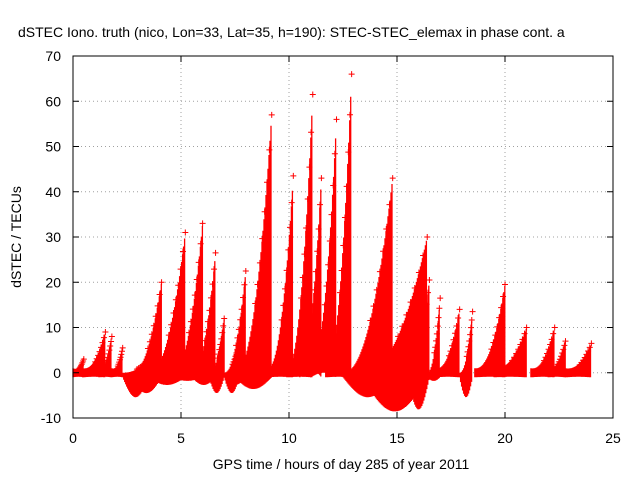  What do you see at coordinates (16, 237) in the screenshot?
I see `y-axis-label: dSTEC / TECUs` at bounding box center [16, 237].